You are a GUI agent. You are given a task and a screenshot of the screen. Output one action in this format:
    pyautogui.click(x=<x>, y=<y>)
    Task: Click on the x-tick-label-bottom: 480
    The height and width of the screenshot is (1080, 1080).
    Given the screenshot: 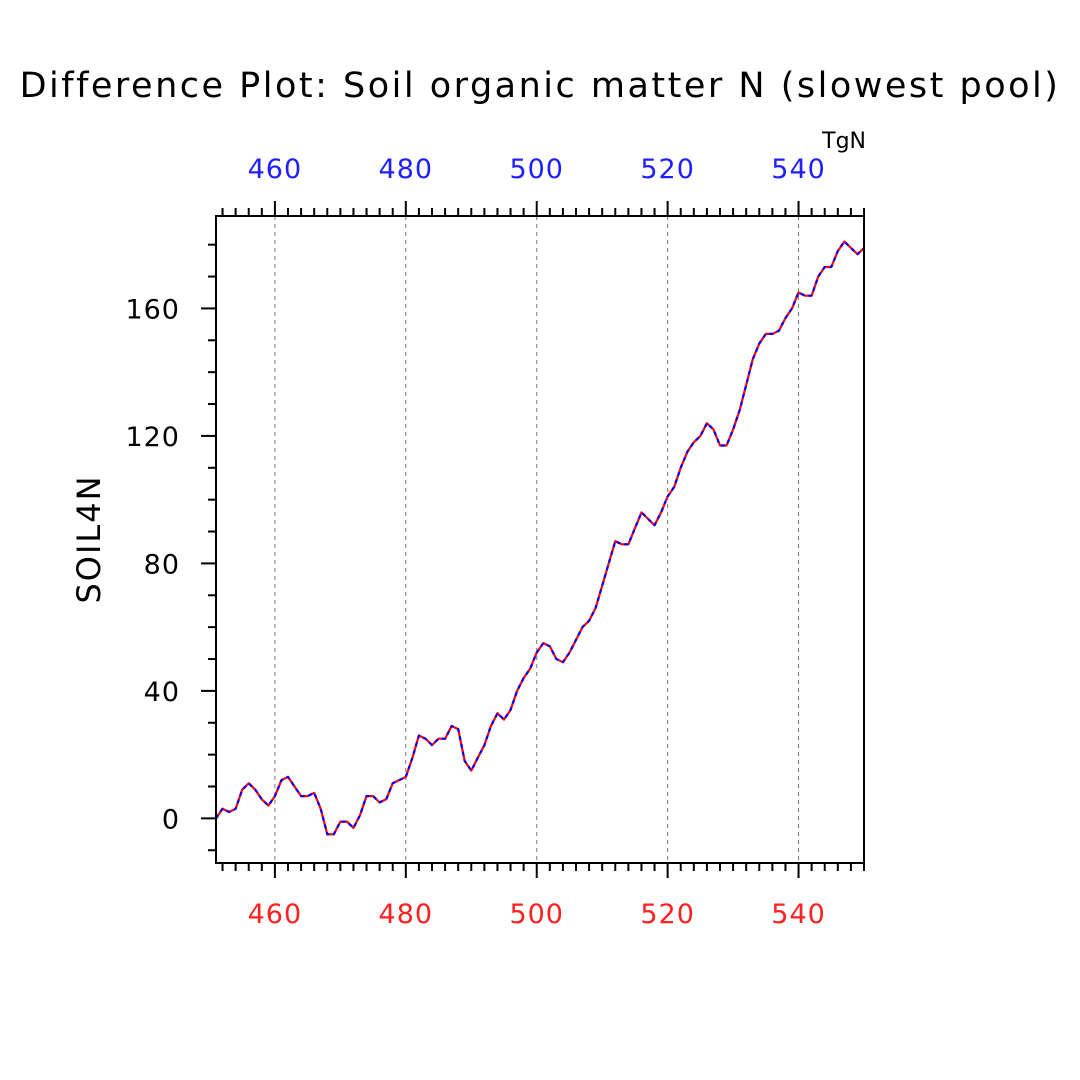 What is the action you would take?
    pyautogui.click(x=406, y=914)
    